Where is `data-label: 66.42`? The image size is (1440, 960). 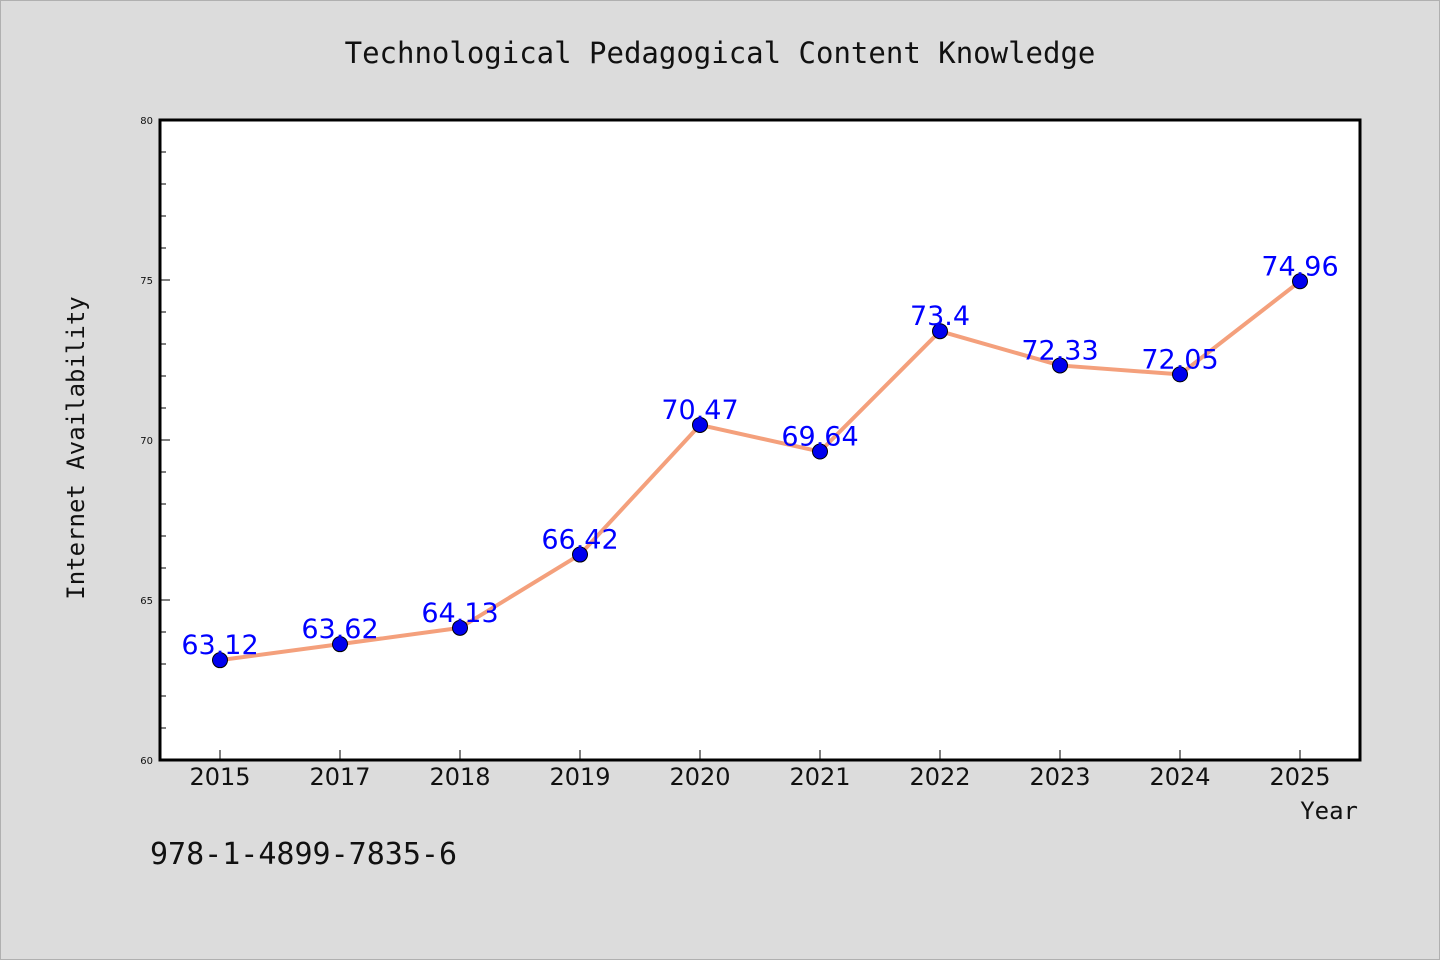 data-label: 66.42 is located at coordinates (579, 540).